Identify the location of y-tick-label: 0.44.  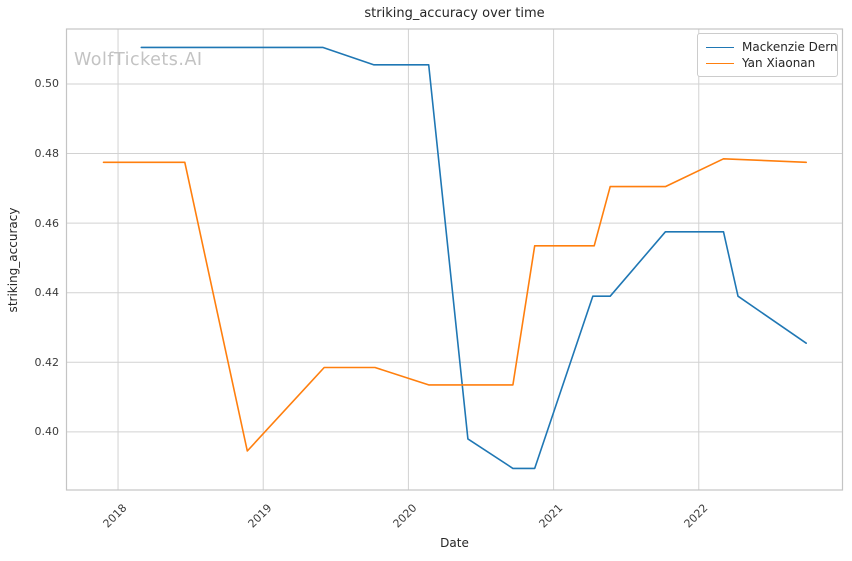
(47, 293).